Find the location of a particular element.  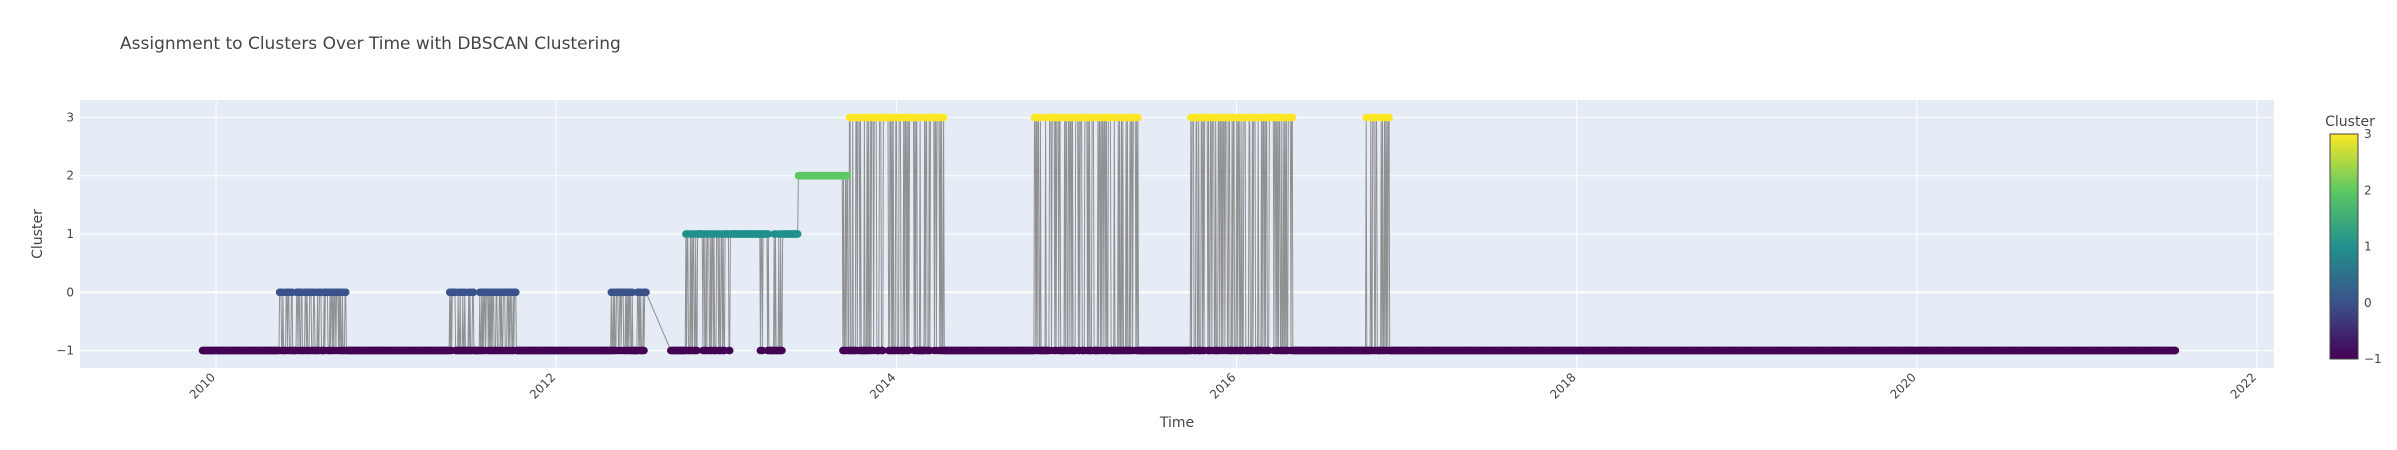

x-axis-ticks: 2010 2012 2014 2016 2018 2020 2022 is located at coordinates (1223, 385).